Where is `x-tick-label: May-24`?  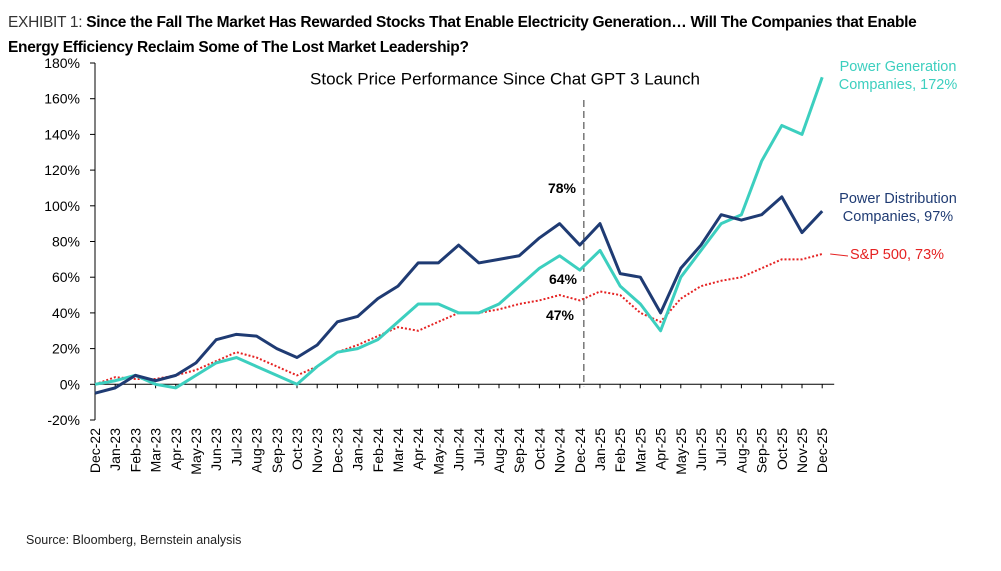 x-tick-label: May-24 is located at coordinates (438, 451).